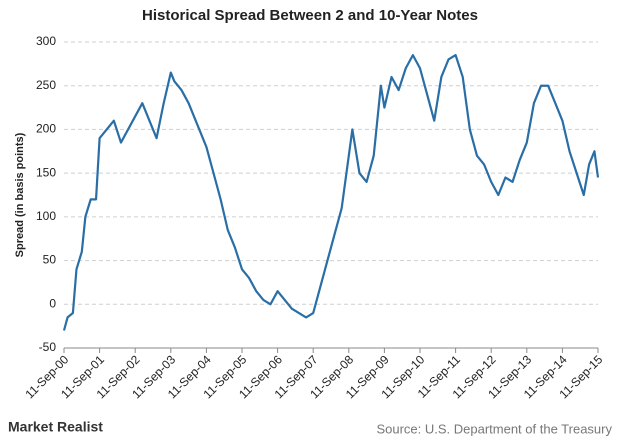 The width and height of the screenshot is (620, 443). What do you see at coordinates (55, 427) in the screenshot?
I see `logo: Market Realist` at bounding box center [55, 427].